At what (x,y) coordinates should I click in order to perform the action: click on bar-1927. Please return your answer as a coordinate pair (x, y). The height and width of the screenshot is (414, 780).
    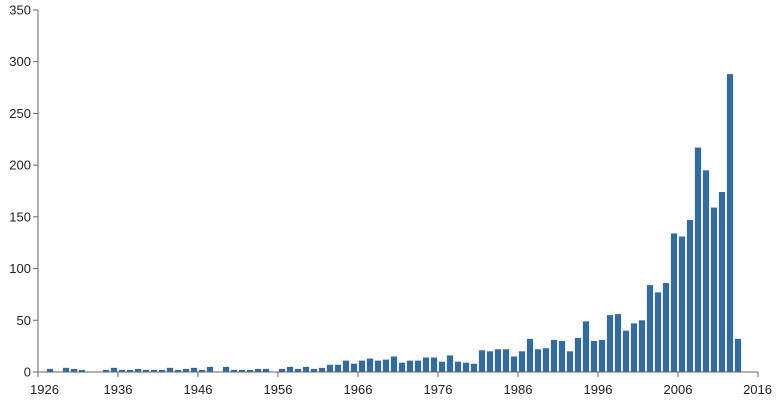
    Looking at the image, I should click on (50, 370).